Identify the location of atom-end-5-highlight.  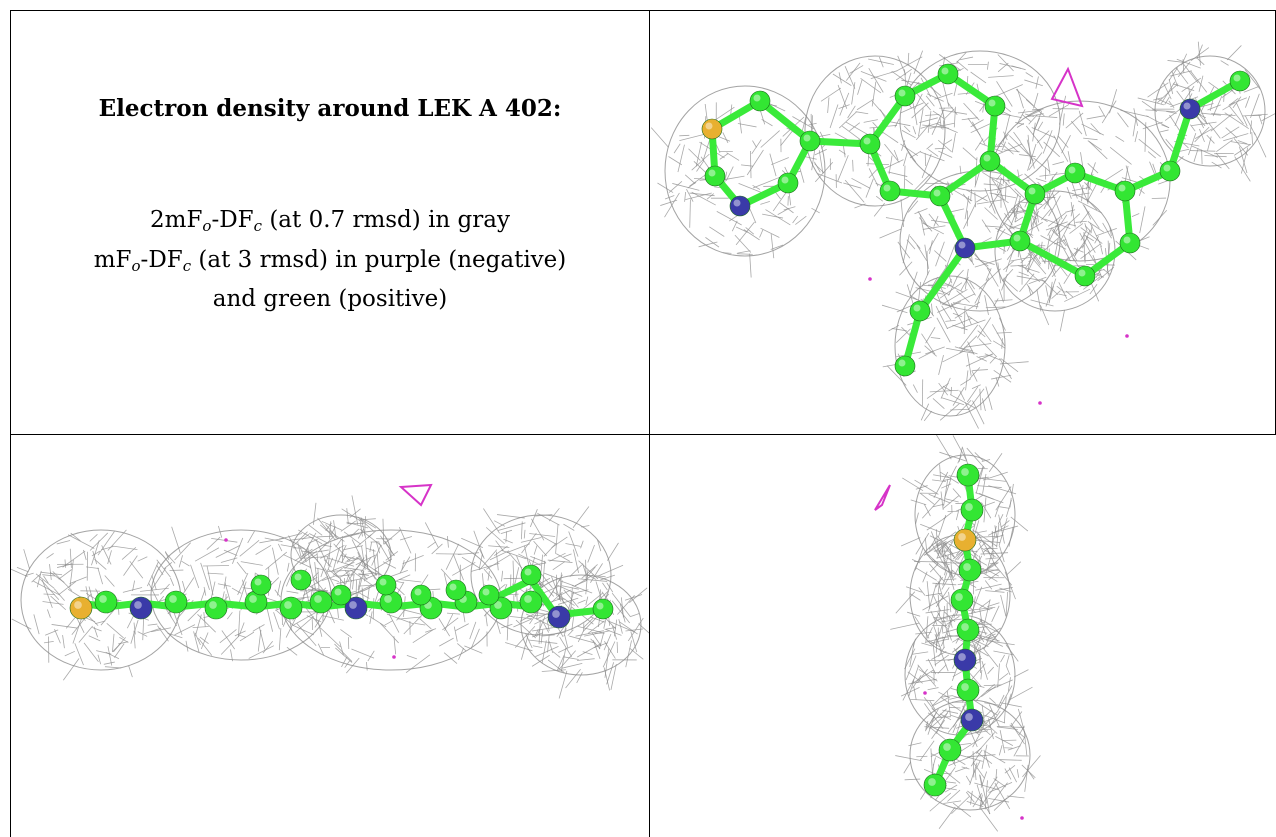
(965, 627).